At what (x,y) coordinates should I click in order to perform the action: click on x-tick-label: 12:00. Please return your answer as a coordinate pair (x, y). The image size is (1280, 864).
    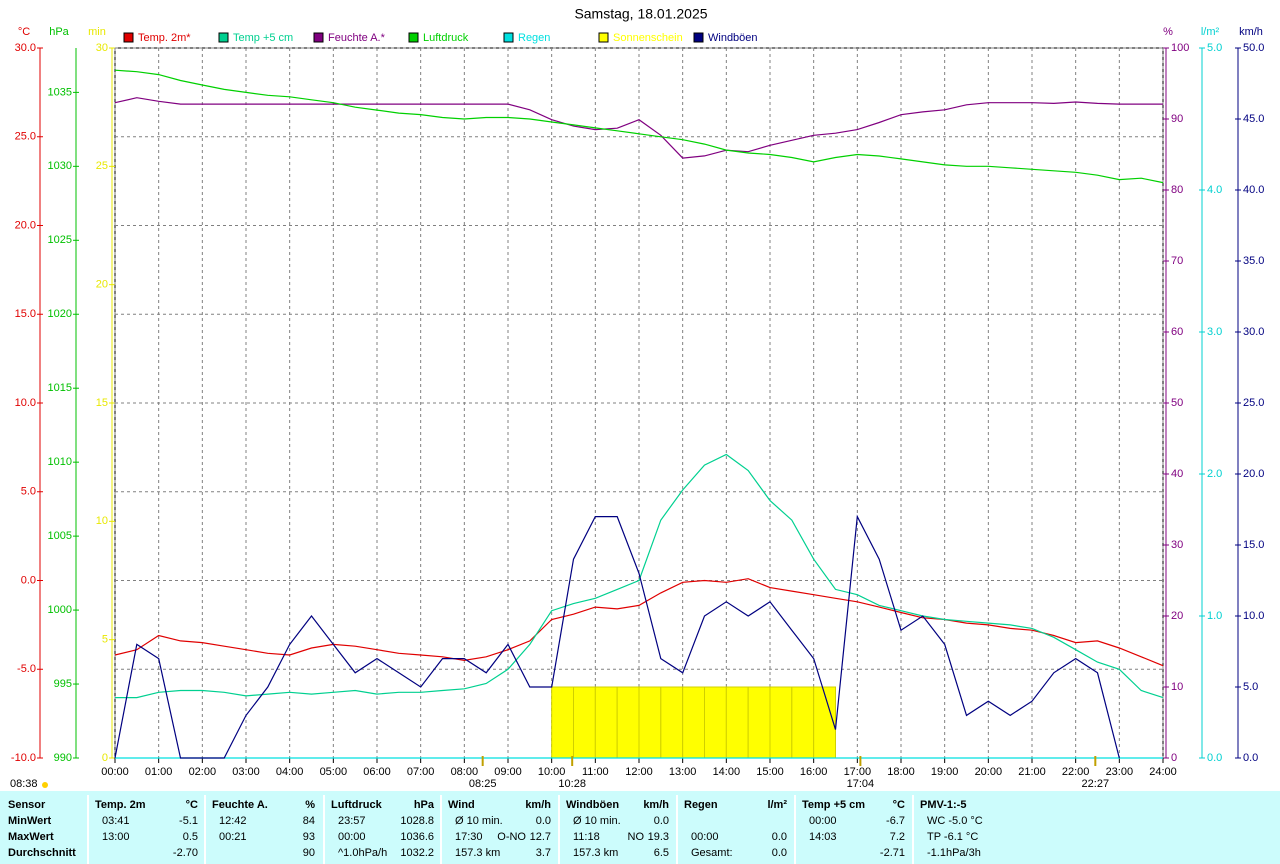
    Looking at the image, I should click on (639, 772).